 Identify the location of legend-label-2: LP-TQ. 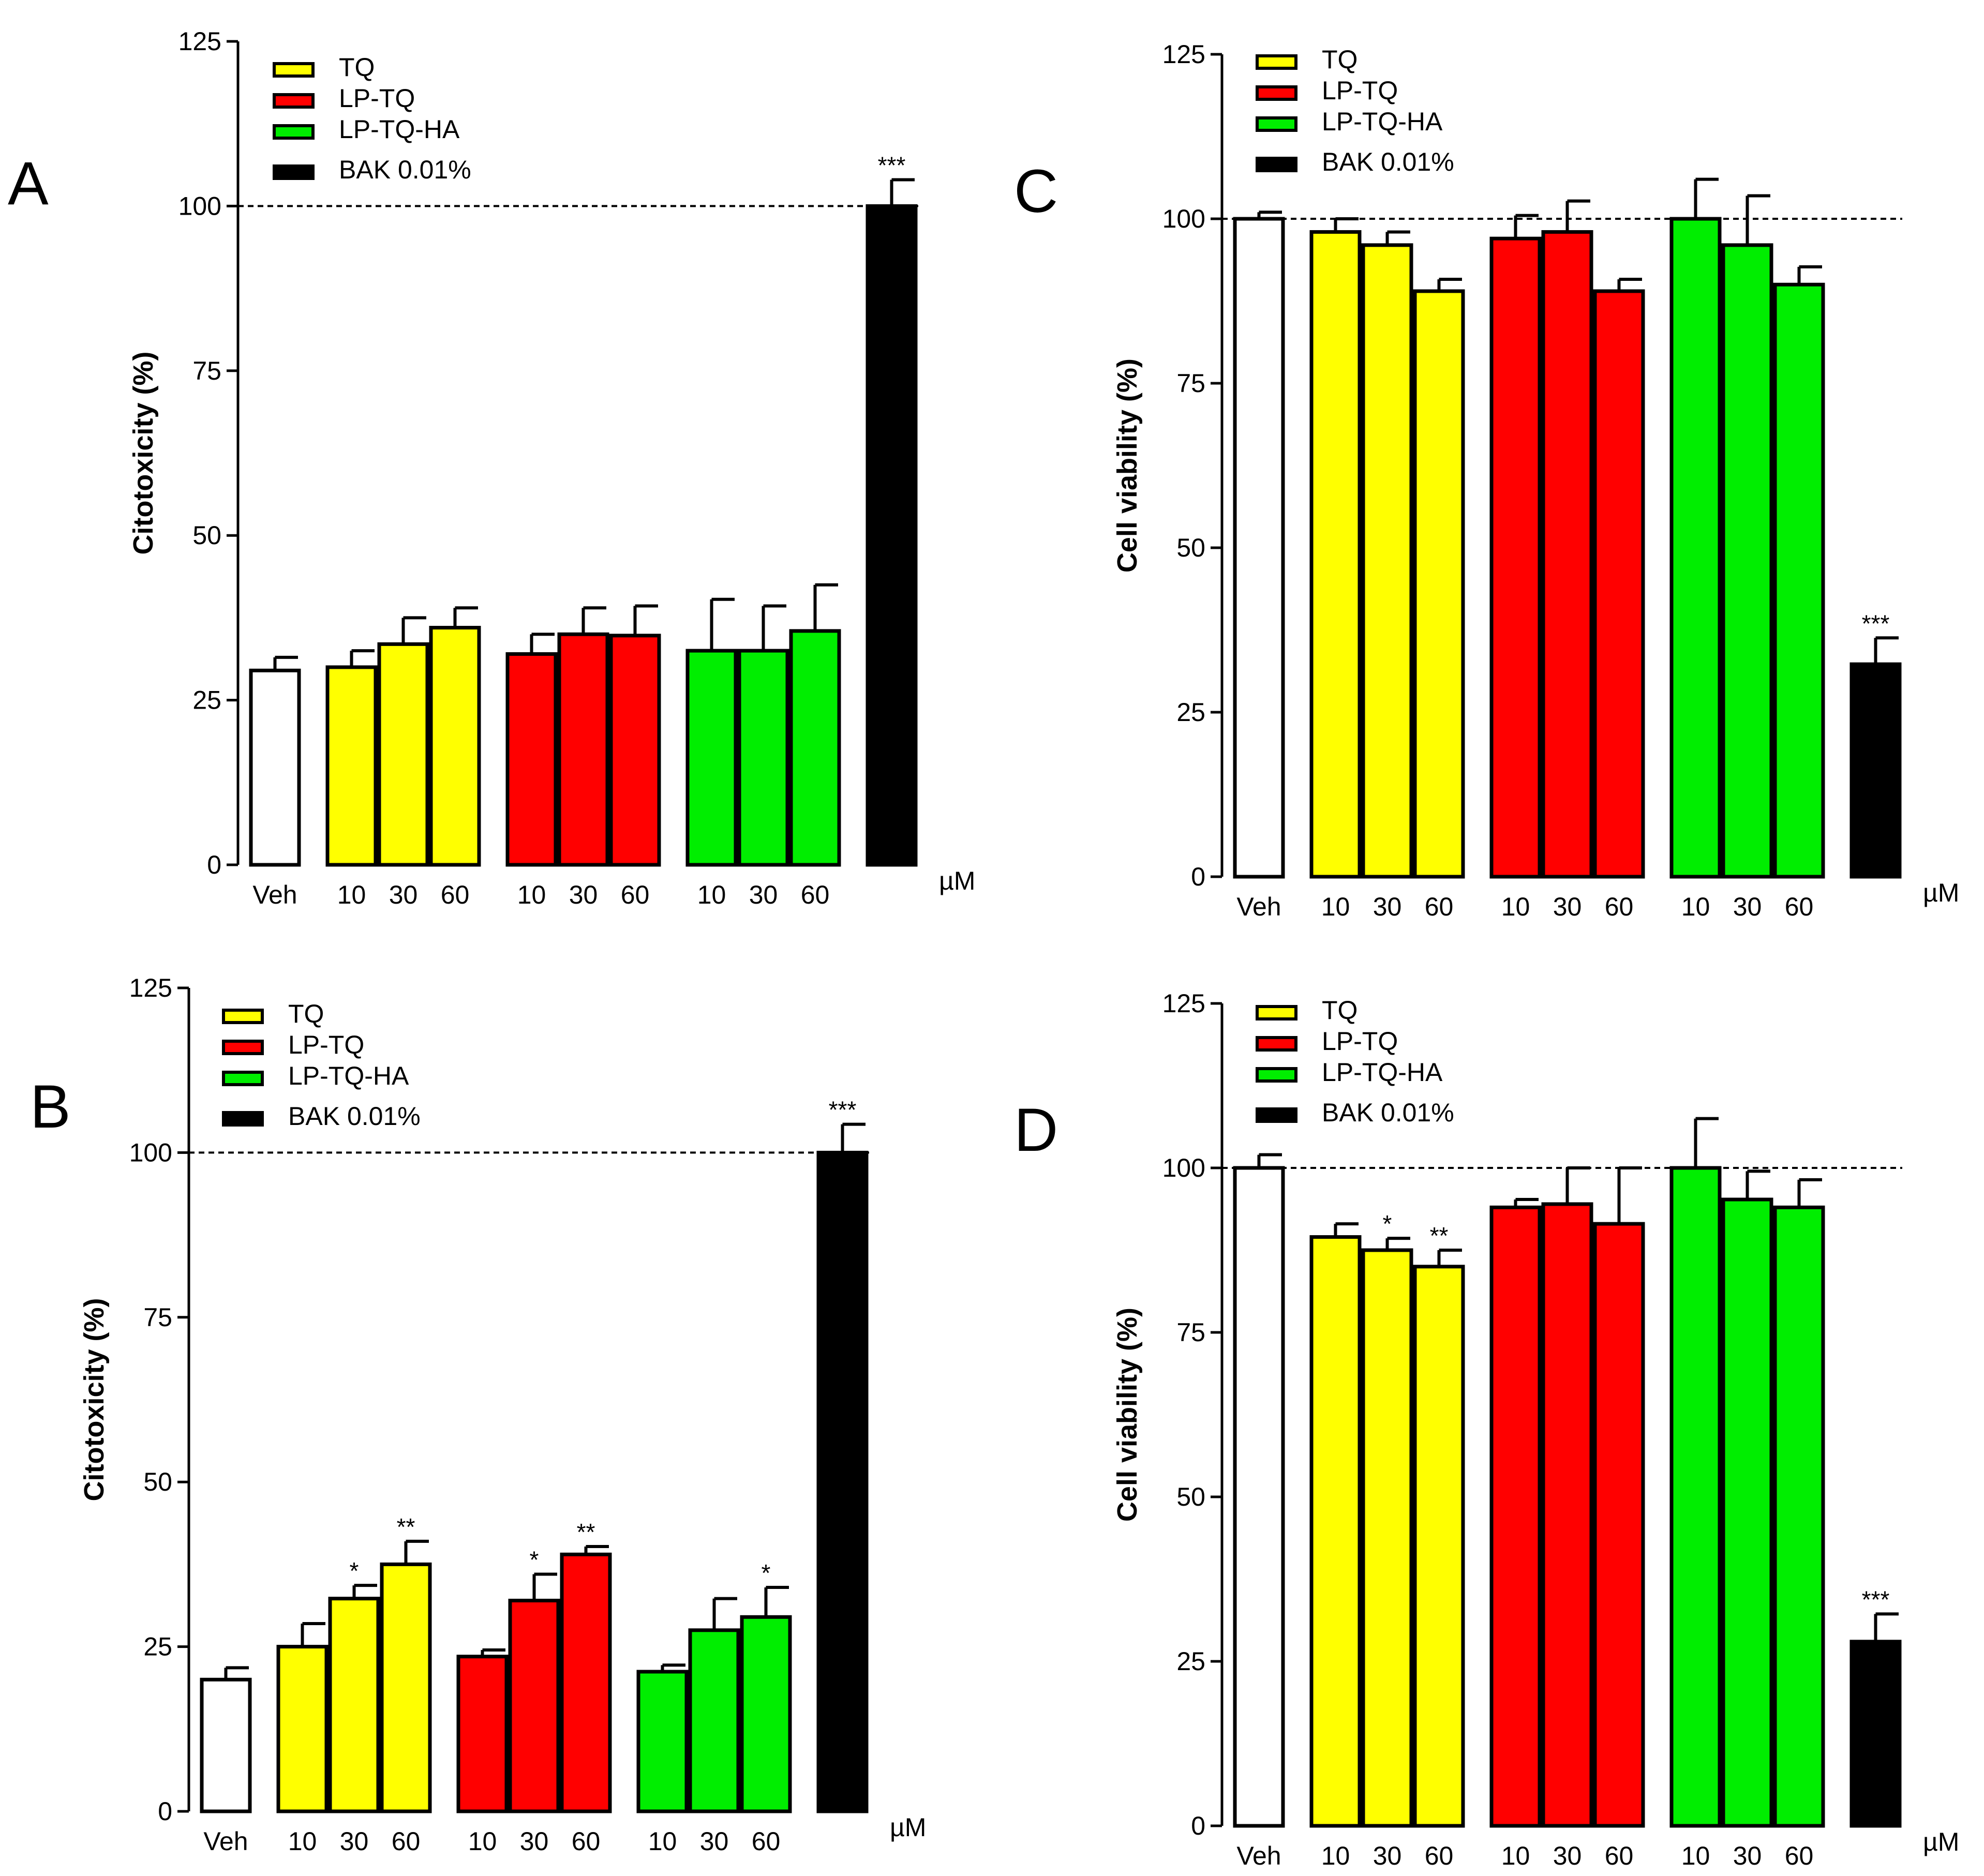
(377, 98).